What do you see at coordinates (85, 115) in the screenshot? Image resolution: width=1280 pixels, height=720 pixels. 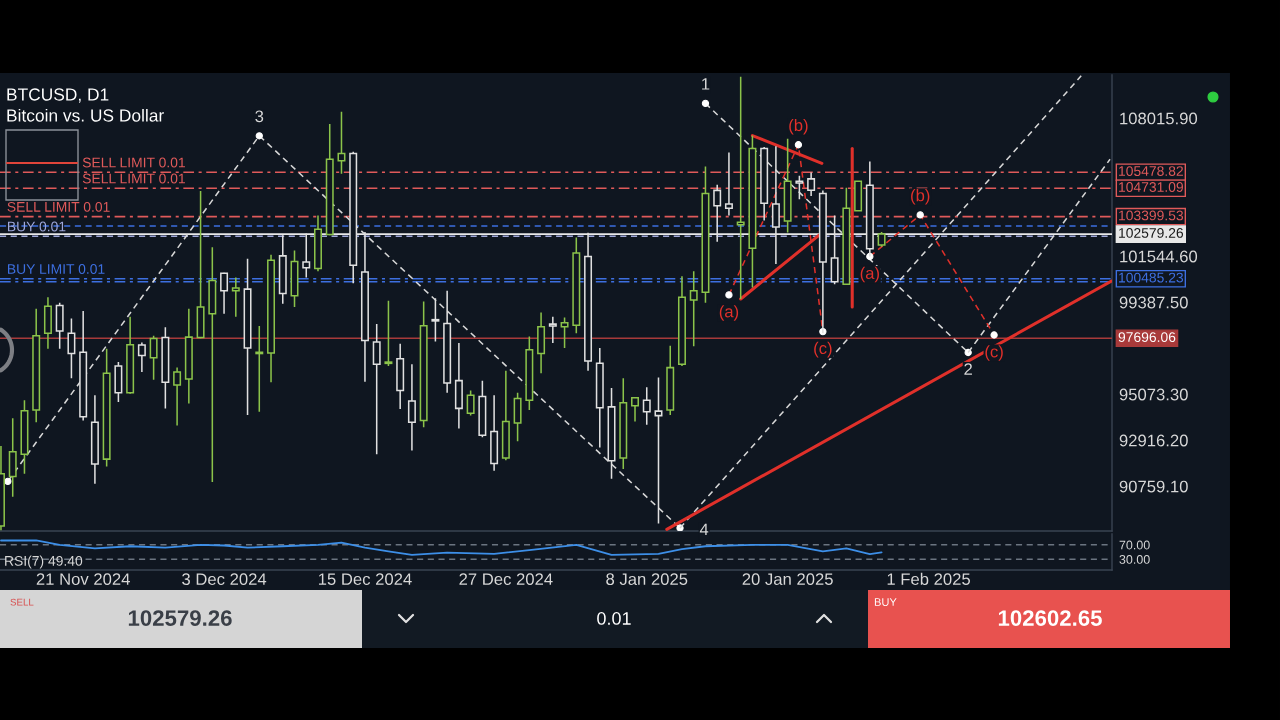 I see `text: Bitcoin vs. US Dollar` at bounding box center [85, 115].